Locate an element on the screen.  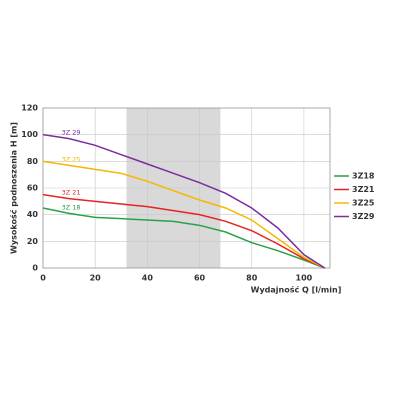
y-tick-label: 60 is located at coordinates (33, 188).